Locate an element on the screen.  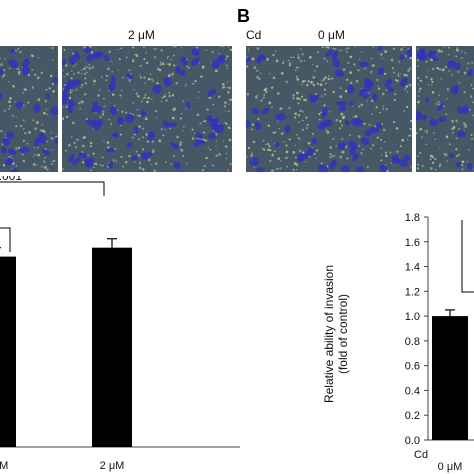
significance-bracket is located at coordinates (52, 188).